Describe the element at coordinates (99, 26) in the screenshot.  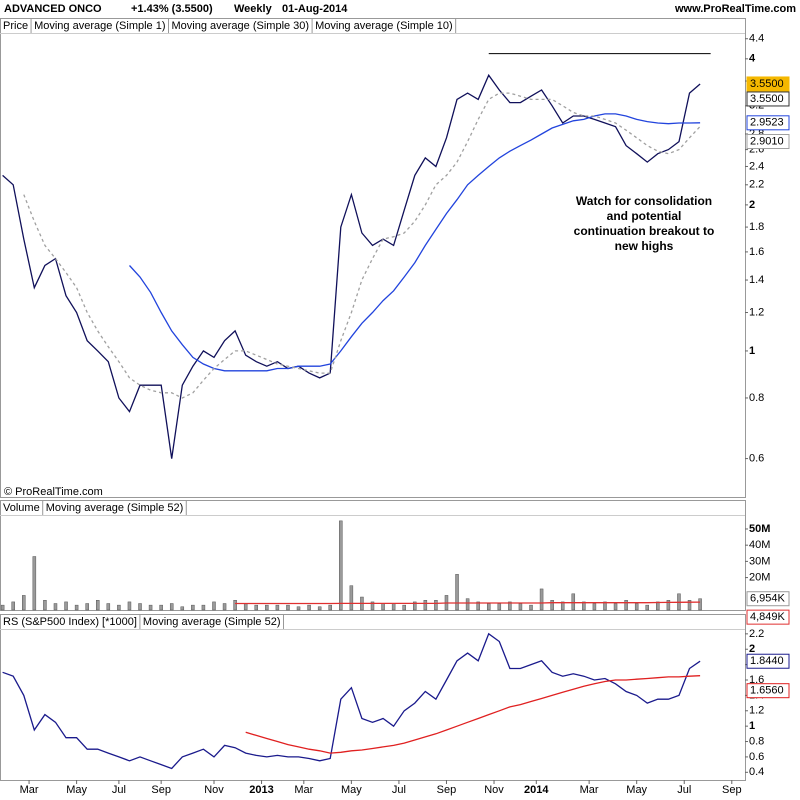
I see `legend-entry: Moving average (Simple 1)` at that location.